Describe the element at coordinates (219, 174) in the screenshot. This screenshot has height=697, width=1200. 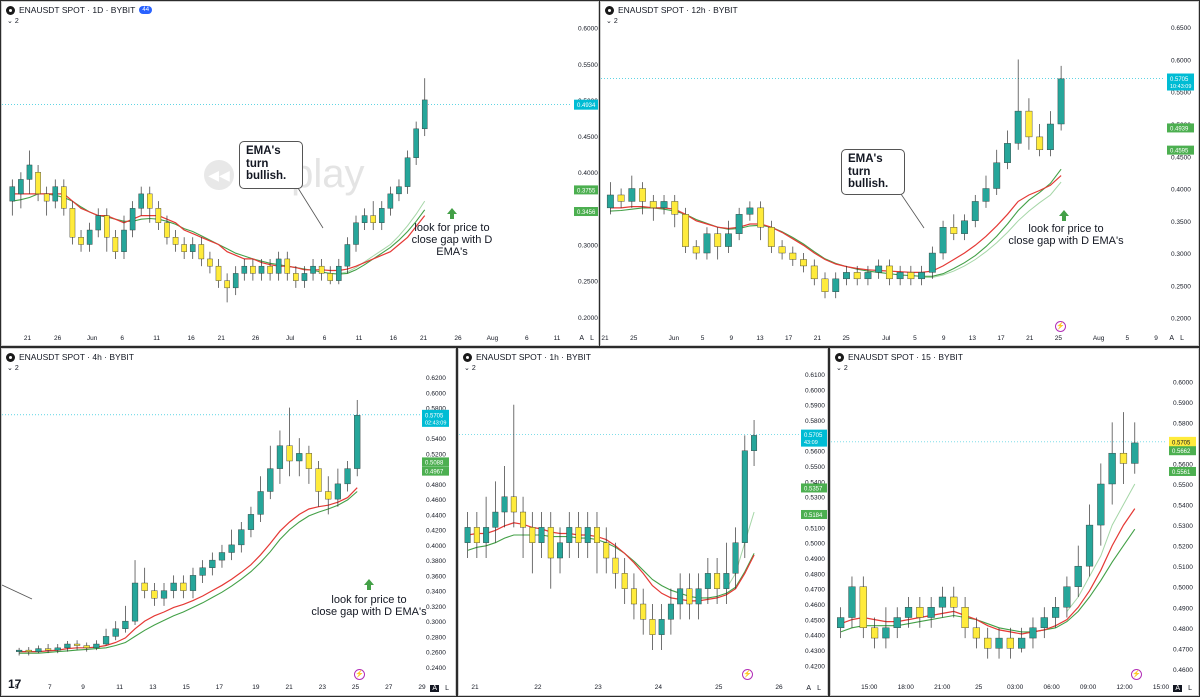
I see `rewind-icon: ◀◀` at that location.